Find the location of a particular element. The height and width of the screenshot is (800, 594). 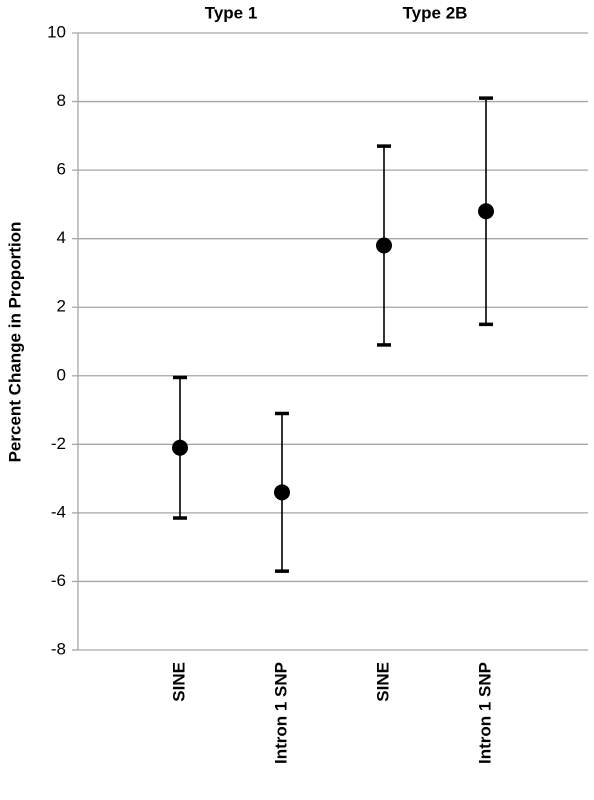

y-tick-label: -8 is located at coordinates (58, 648).